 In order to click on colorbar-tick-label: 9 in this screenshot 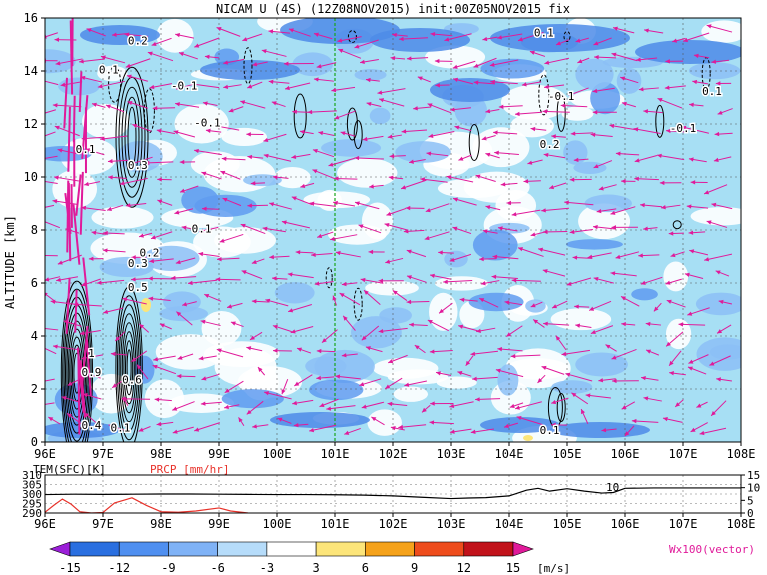, I will do `click(414, 568)`.